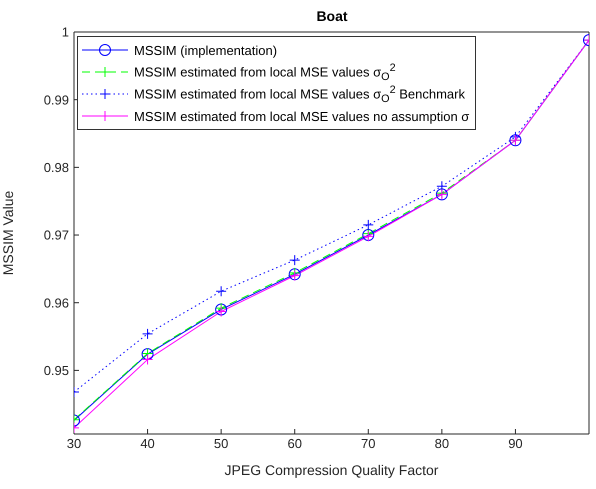  I want to click on x-tick-label: 60, so click(294, 444).